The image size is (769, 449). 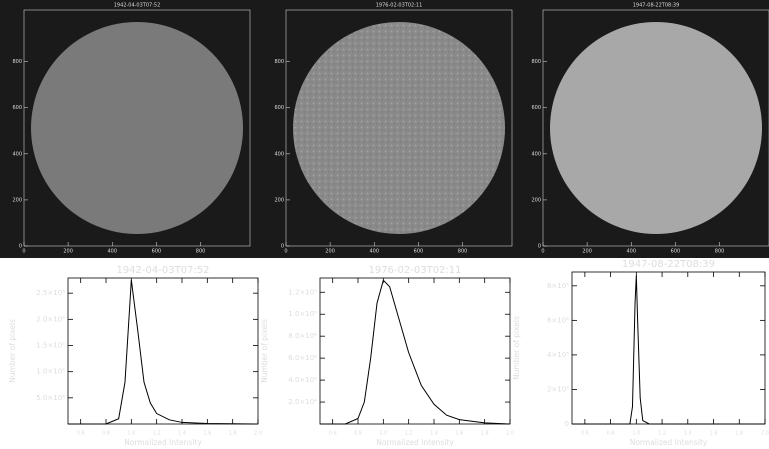 What do you see at coordinates (558, 320) in the screenshot?
I see `y-tick-label: 6×10⁵` at bounding box center [558, 320].